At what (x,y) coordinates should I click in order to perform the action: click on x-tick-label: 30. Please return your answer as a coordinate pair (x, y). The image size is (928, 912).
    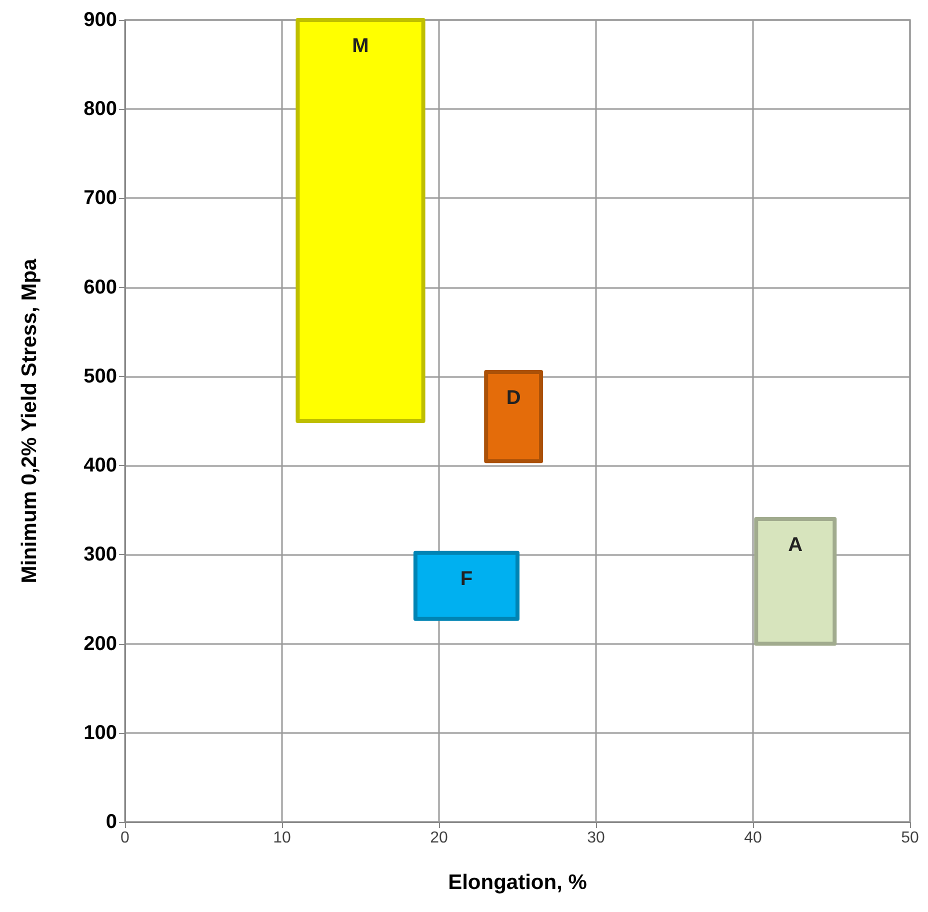
    Looking at the image, I should click on (596, 838).